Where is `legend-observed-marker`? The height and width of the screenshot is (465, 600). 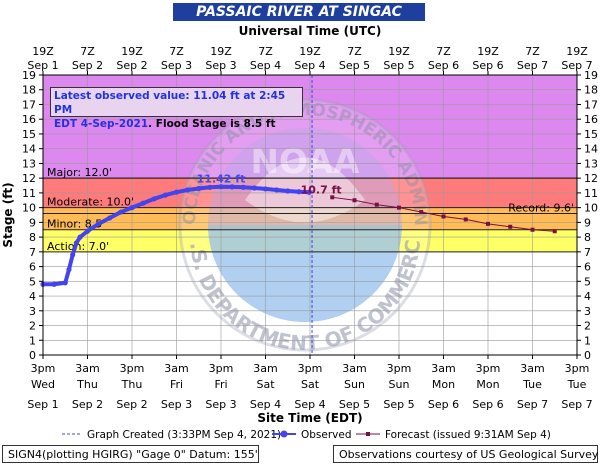 legend-observed-marker is located at coordinates (284, 434).